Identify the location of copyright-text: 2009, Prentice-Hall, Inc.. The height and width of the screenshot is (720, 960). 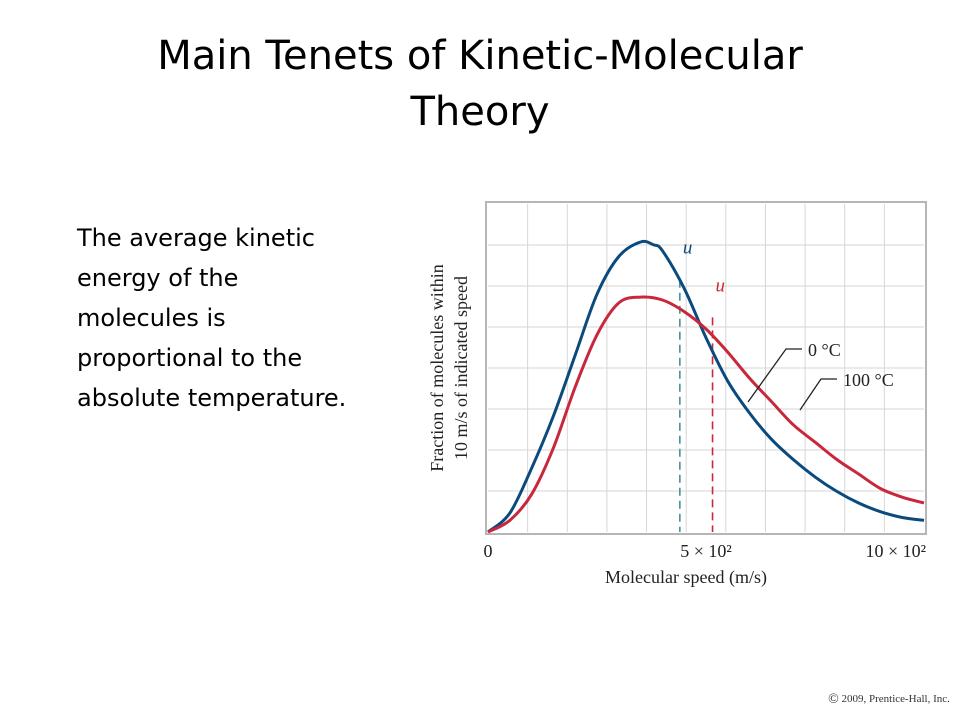
(895, 699).